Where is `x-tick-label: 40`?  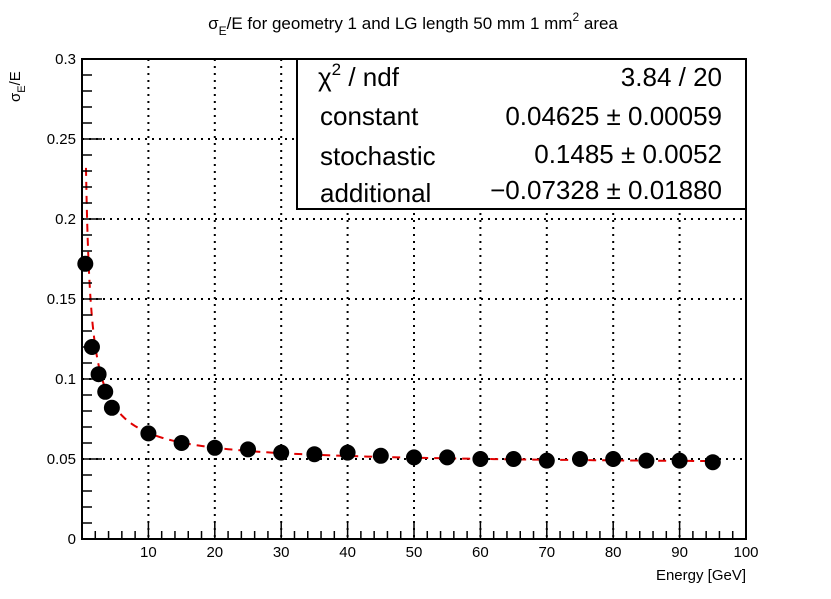 x-tick-label: 40 is located at coordinates (347, 552).